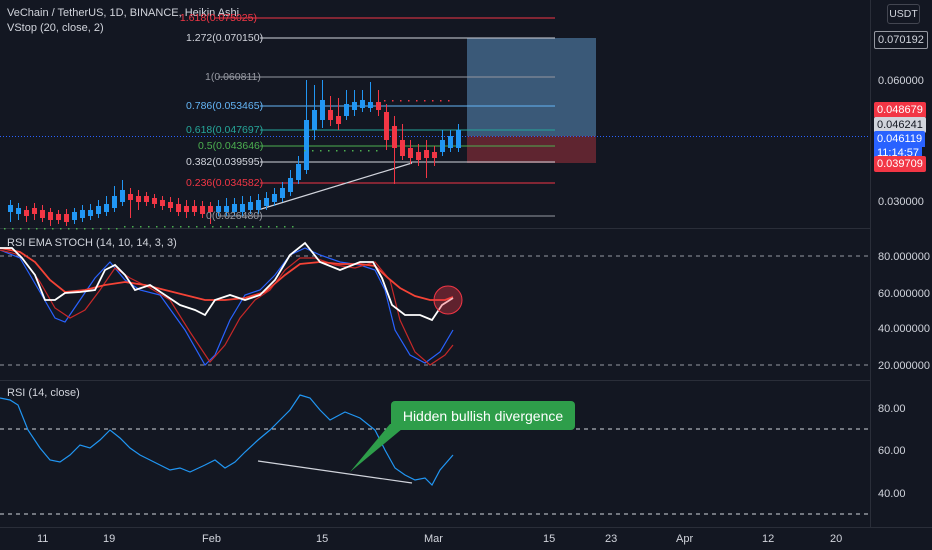 This screenshot has height=550, width=932. I want to click on vstop-legend: VStop (20, close, 2), so click(55, 28).